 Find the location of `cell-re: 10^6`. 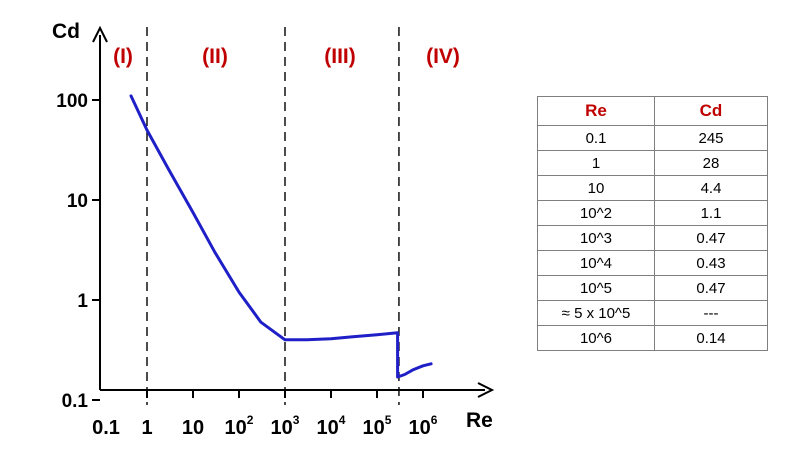

cell-re: 10^6 is located at coordinates (596, 338).